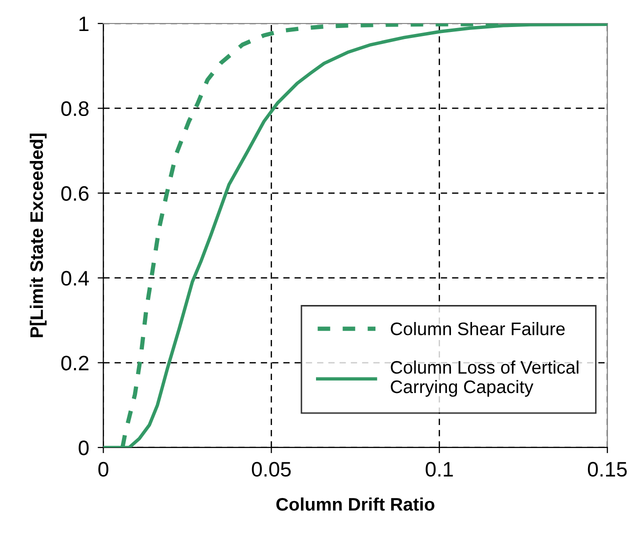 The width and height of the screenshot is (634, 534). What do you see at coordinates (355, 504) in the screenshot?
I see `x-axis-title: Column Drift Ratio` at bounding box center [355, 504].